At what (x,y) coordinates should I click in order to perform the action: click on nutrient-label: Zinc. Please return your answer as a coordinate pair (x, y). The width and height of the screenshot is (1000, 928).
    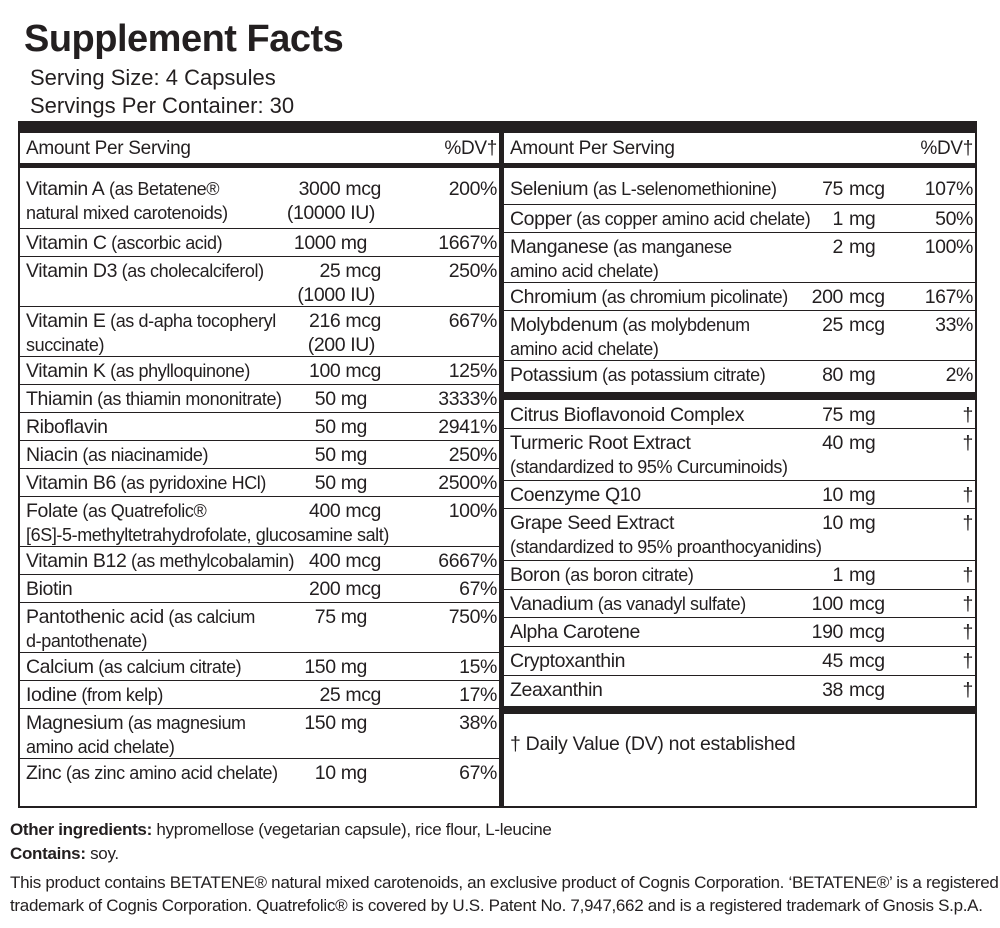
    Looking at the image, I should click on (44, 773).